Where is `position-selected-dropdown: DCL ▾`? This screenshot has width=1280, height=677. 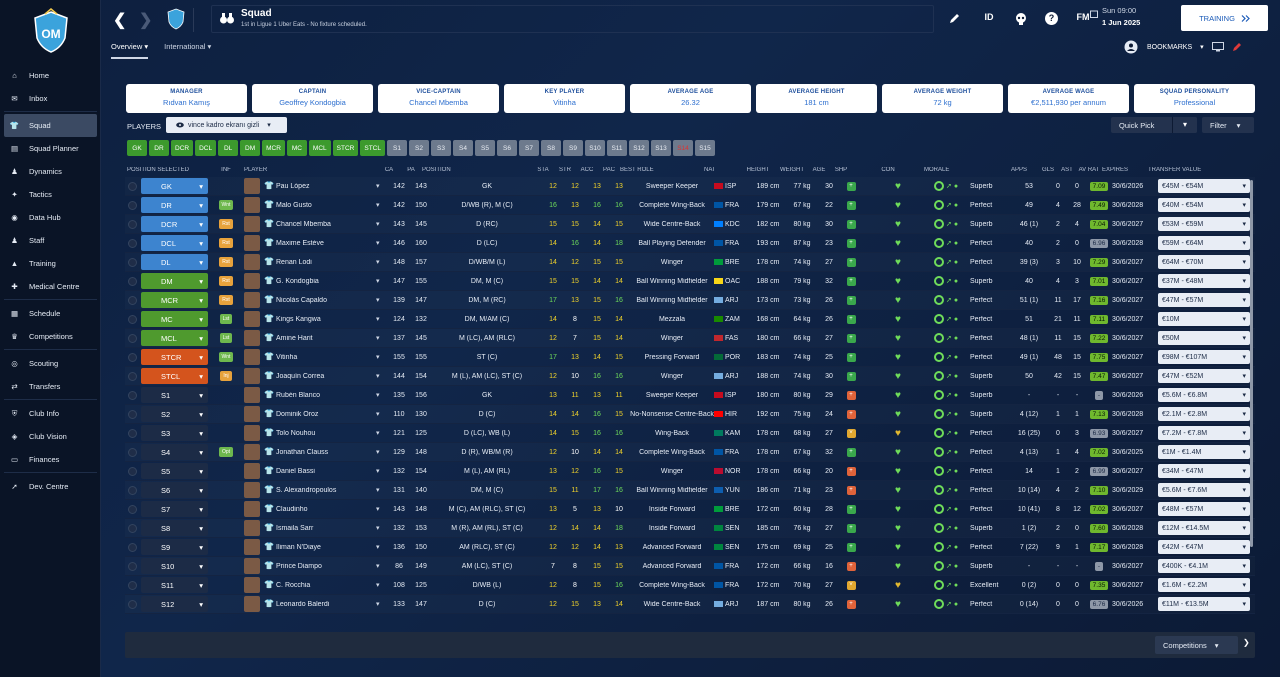
position-selected-dropdown: DCL ▾ is located at coordinates (174, 243).